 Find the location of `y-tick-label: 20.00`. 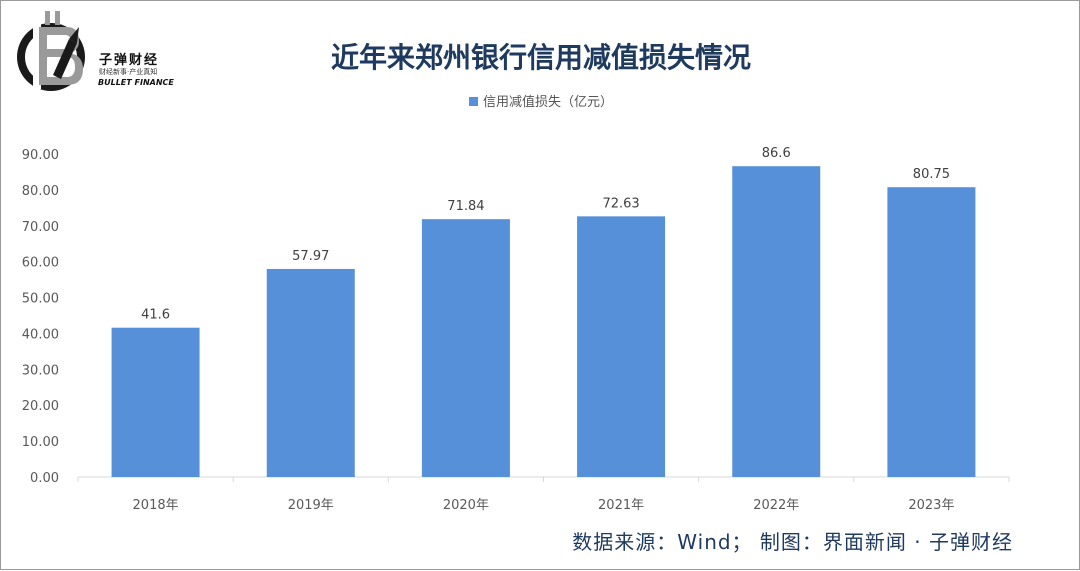

y-tick-label: 20.00 is located at coordinates (40, 406).